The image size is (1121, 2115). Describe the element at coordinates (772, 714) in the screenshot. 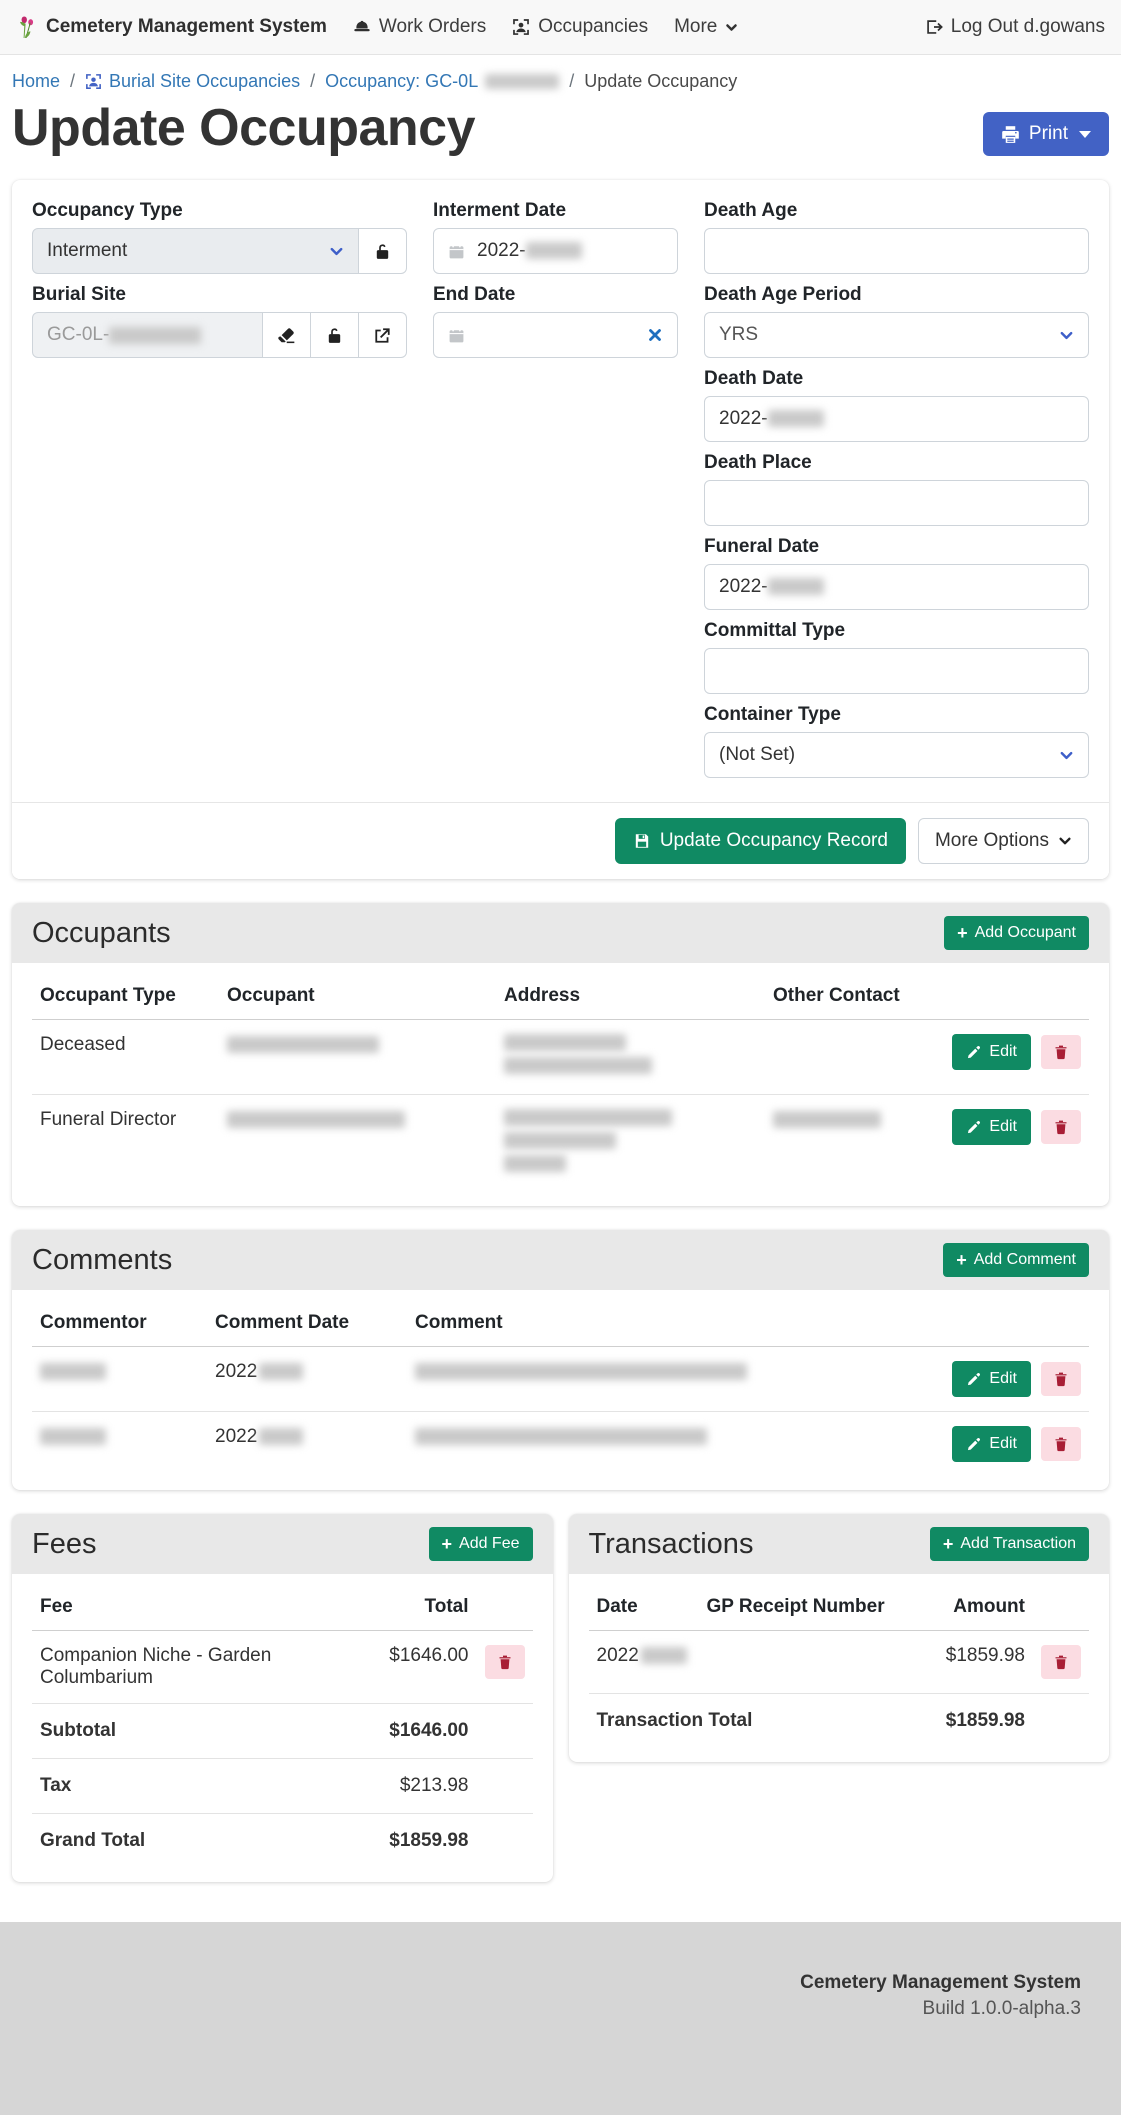

I see `container-type-label: Container Type` at that location.